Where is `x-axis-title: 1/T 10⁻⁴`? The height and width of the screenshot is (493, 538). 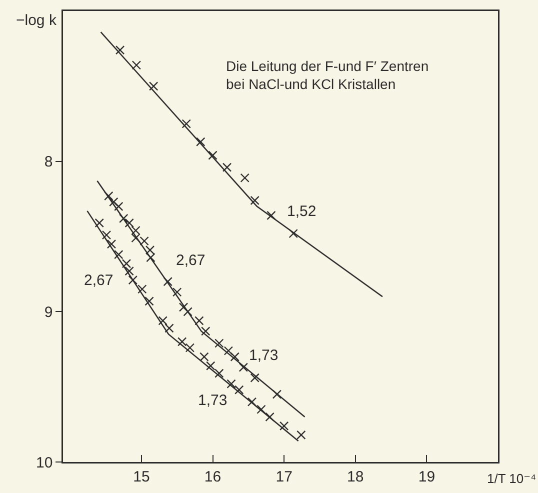 x-axis-title: 1/T 10⁻⁴ is located at coordinates (511, 478).